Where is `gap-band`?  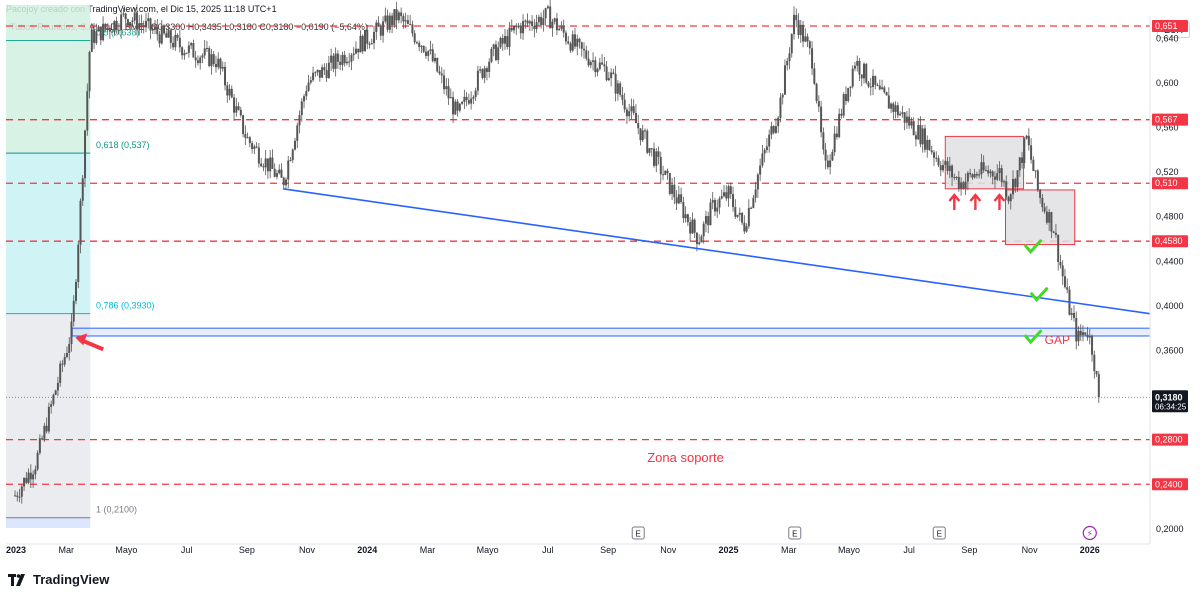 gap-band is located at coordinates (611, 332).